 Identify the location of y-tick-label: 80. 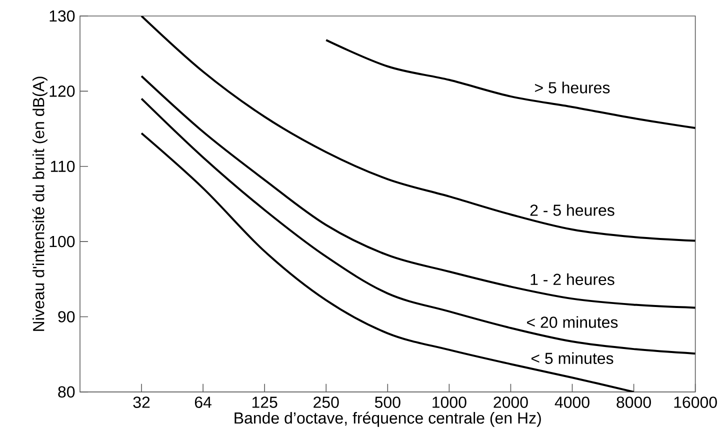
(66, 392).